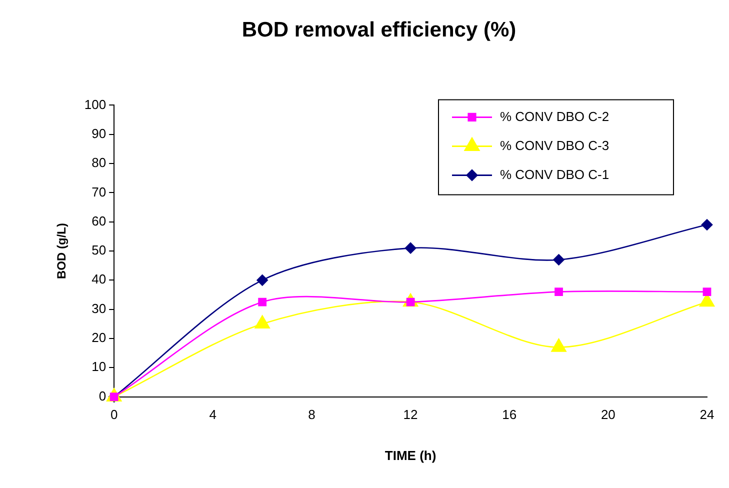 The image size is (729, 488). What do you see at coordinates (410, 455) in the screenshot?
I see `x-axis-title: TIME (h)` at bounding box center [410, 455].